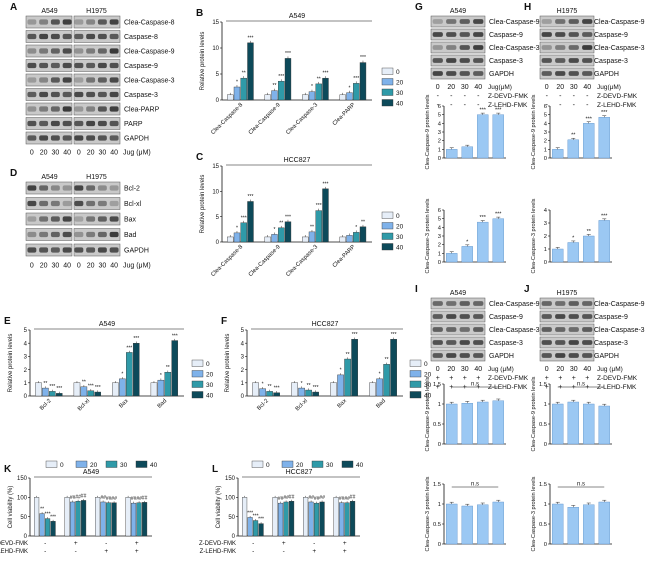 This screenshot has height=566, width=650. What do you see at coordinates (534, 131) in the screenshot?
I see `y-axis-label: Clea-Caspase-9 protein levels` at bounding box center [534, 131].